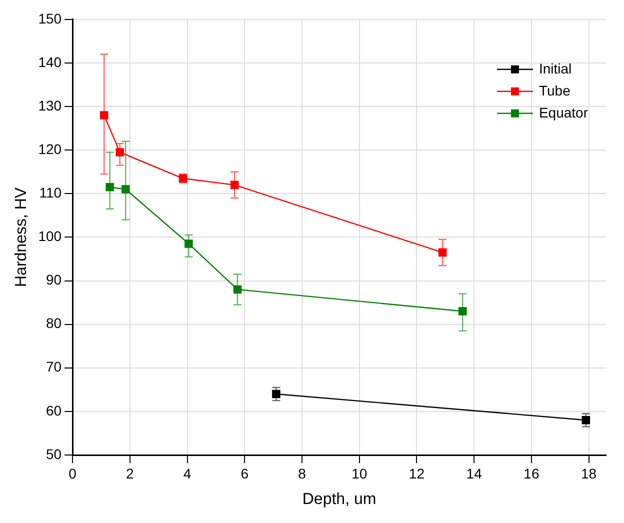  I want to click on y-tick-label: 70, so click(54, 366).